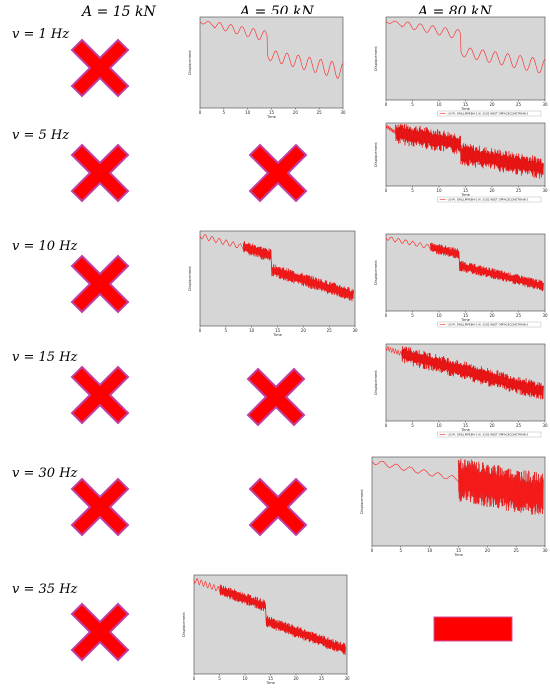 The width and height of the screenshot is (550, 689). Describe the element at coordinates (100, 173) in the screenshot. I see `cross-mark-15kn-5hz` at that location.